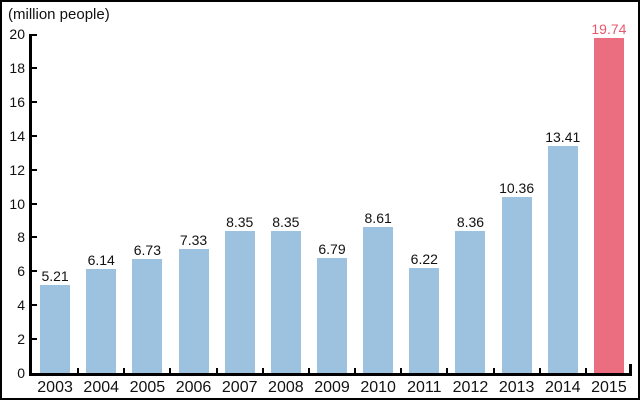  I want to click on x-axis-tick-label: 2015, so click(609, 387).